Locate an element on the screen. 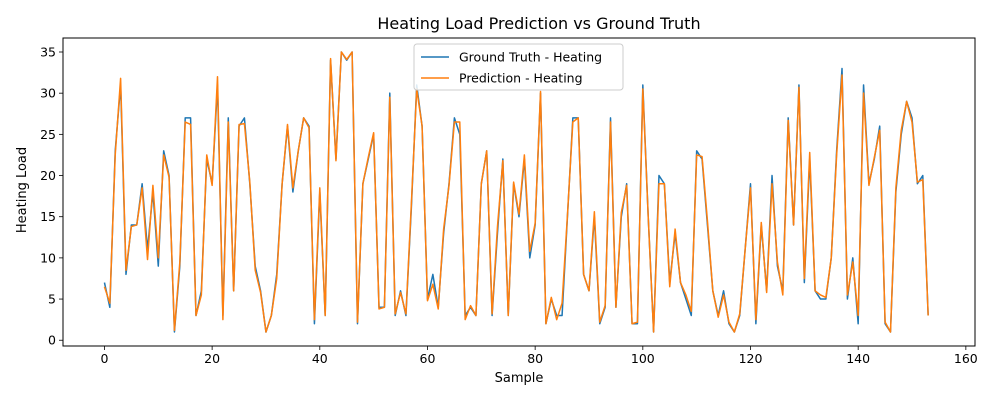 This screenshot has height=400, width=1000. y-tick-label: 5 is located at coordinates (52, 299).